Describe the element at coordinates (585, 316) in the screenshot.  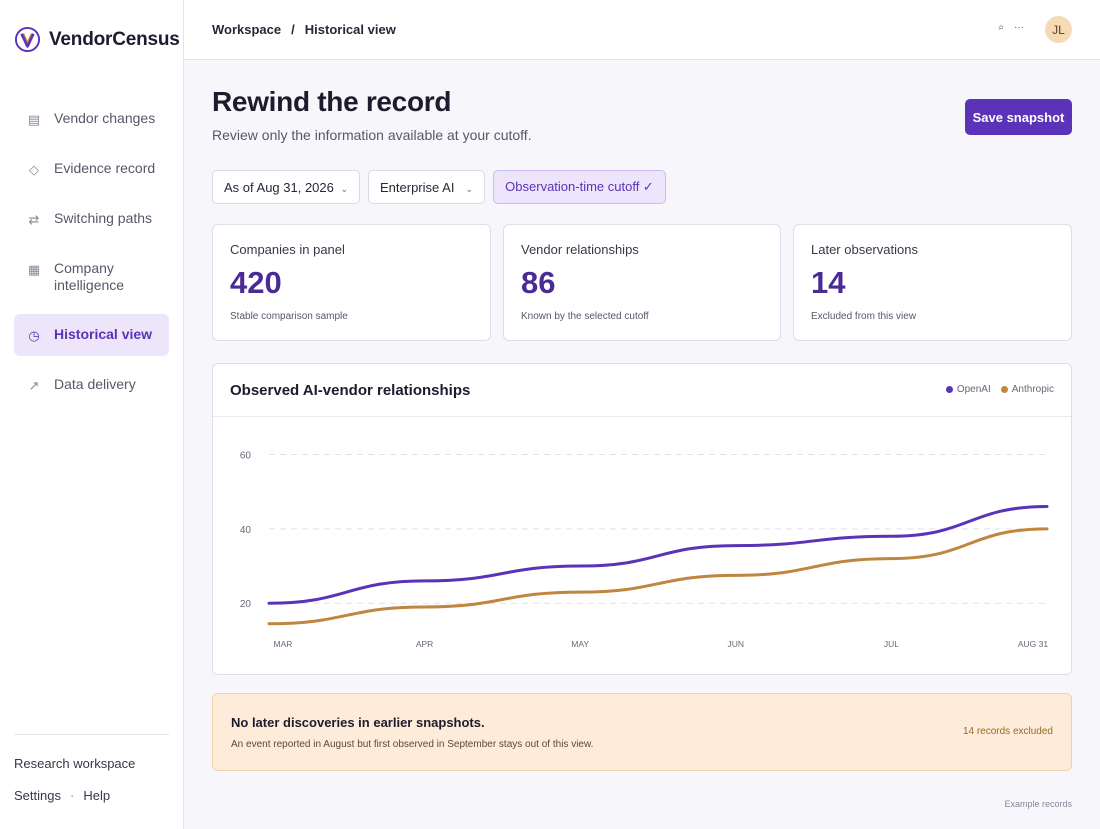
I see `stat-note: Known by the selected cutoff` at that location.